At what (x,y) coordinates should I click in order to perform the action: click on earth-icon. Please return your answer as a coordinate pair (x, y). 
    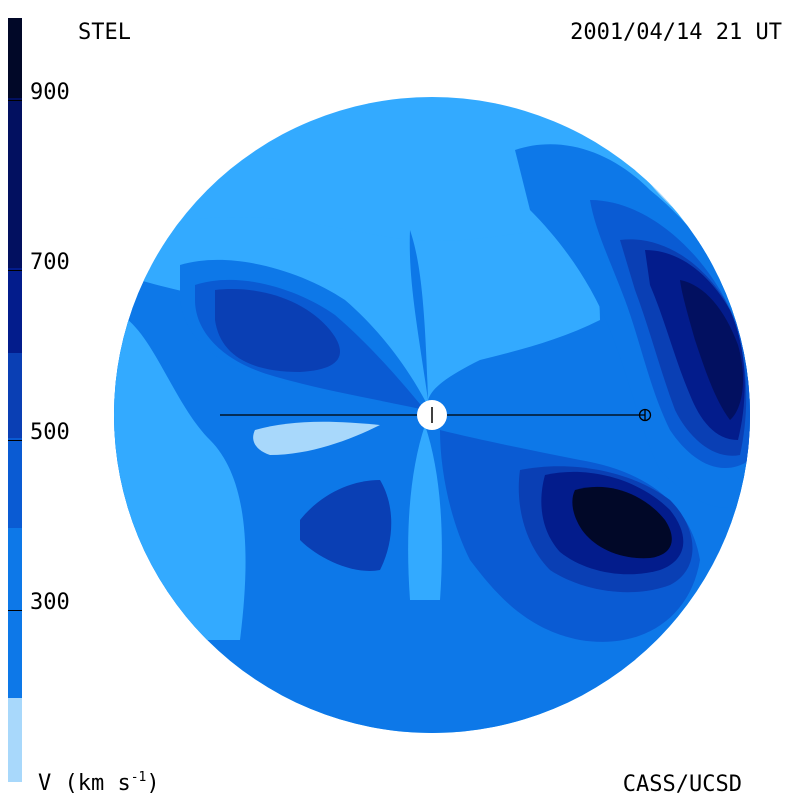
    Looking at the image, I should click on (645, 415).